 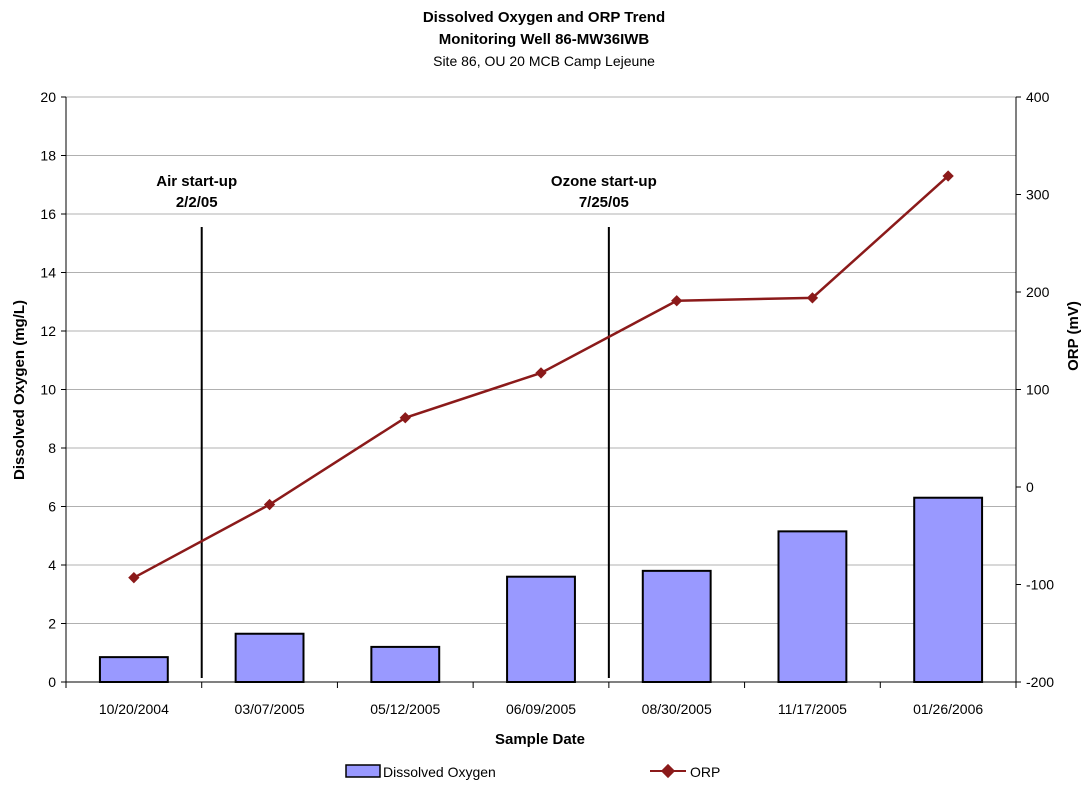 I want to click on chart-subtitle-well: Monitoring Well 86-MW36IWB, so click(x=544, y=39).